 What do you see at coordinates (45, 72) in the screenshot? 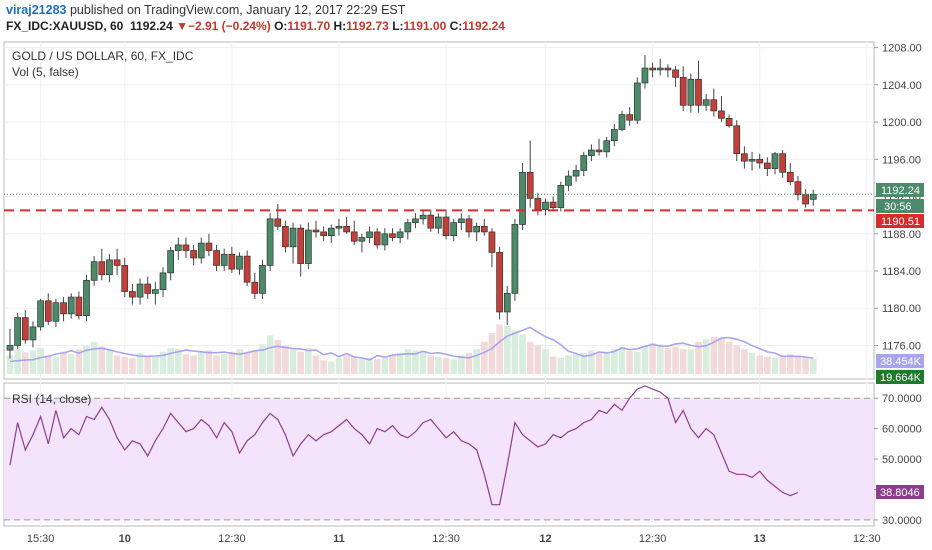
I see `volume-title: Vol (5, false)` at bounding box center [45, 72].